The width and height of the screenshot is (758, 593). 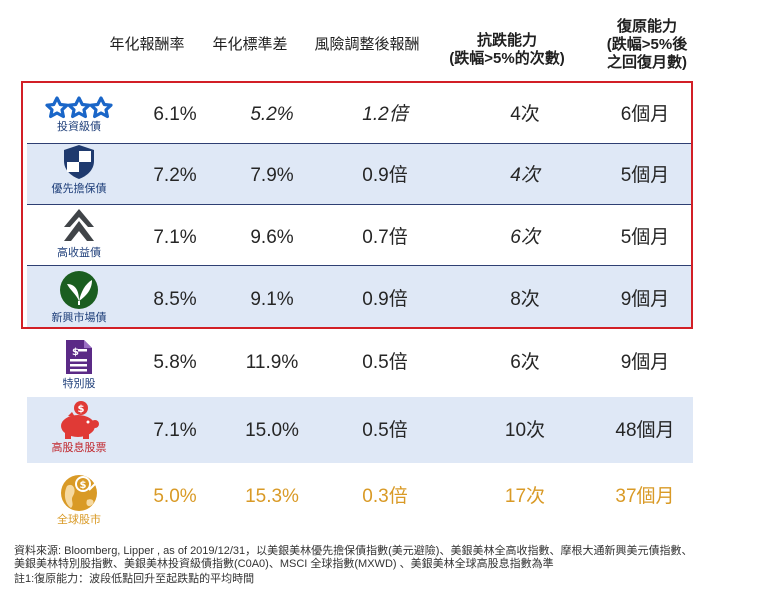 What do you see at coordinates (175, 362) in the screenshot?
I see `cell-return: 5.8%` at bounding box center [175, 362].